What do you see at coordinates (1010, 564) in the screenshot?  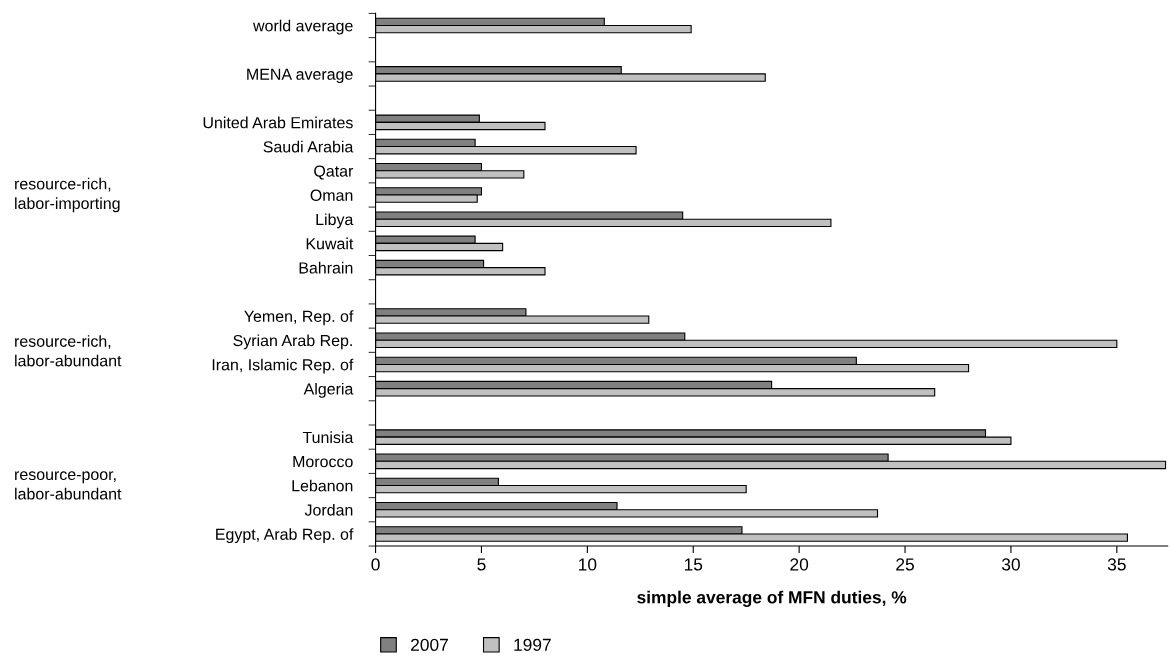 I see `x-tick-label: 30` at bounding box center [1010, 564].